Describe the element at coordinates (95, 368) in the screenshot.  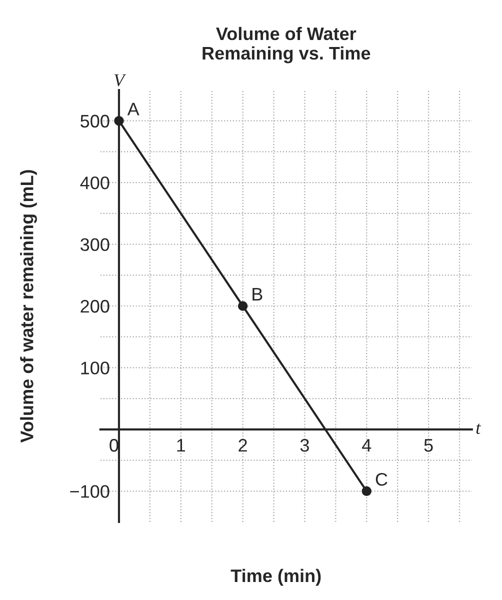
I see `y-tick-label: 100` at that location.